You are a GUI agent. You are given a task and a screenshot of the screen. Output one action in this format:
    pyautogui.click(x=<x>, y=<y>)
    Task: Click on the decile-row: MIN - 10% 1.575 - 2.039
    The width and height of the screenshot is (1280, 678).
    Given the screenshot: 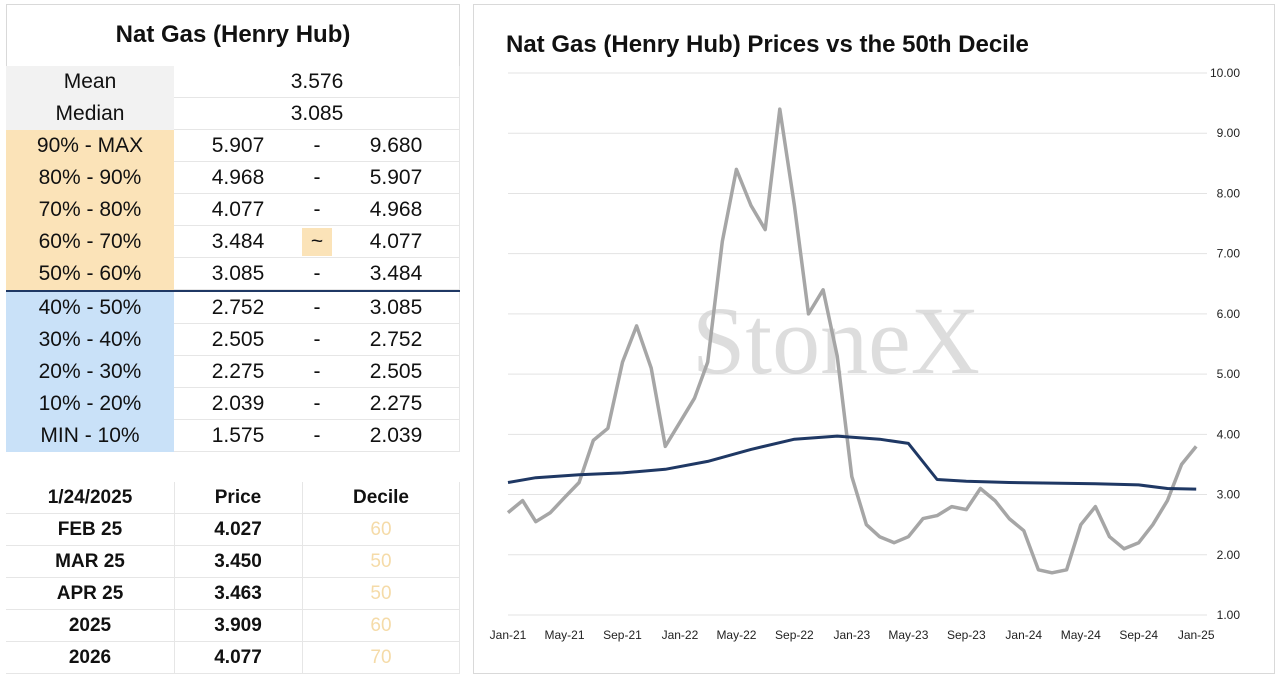 What is the action you would take?
    pyautogui.click(x=233, y=436)
    